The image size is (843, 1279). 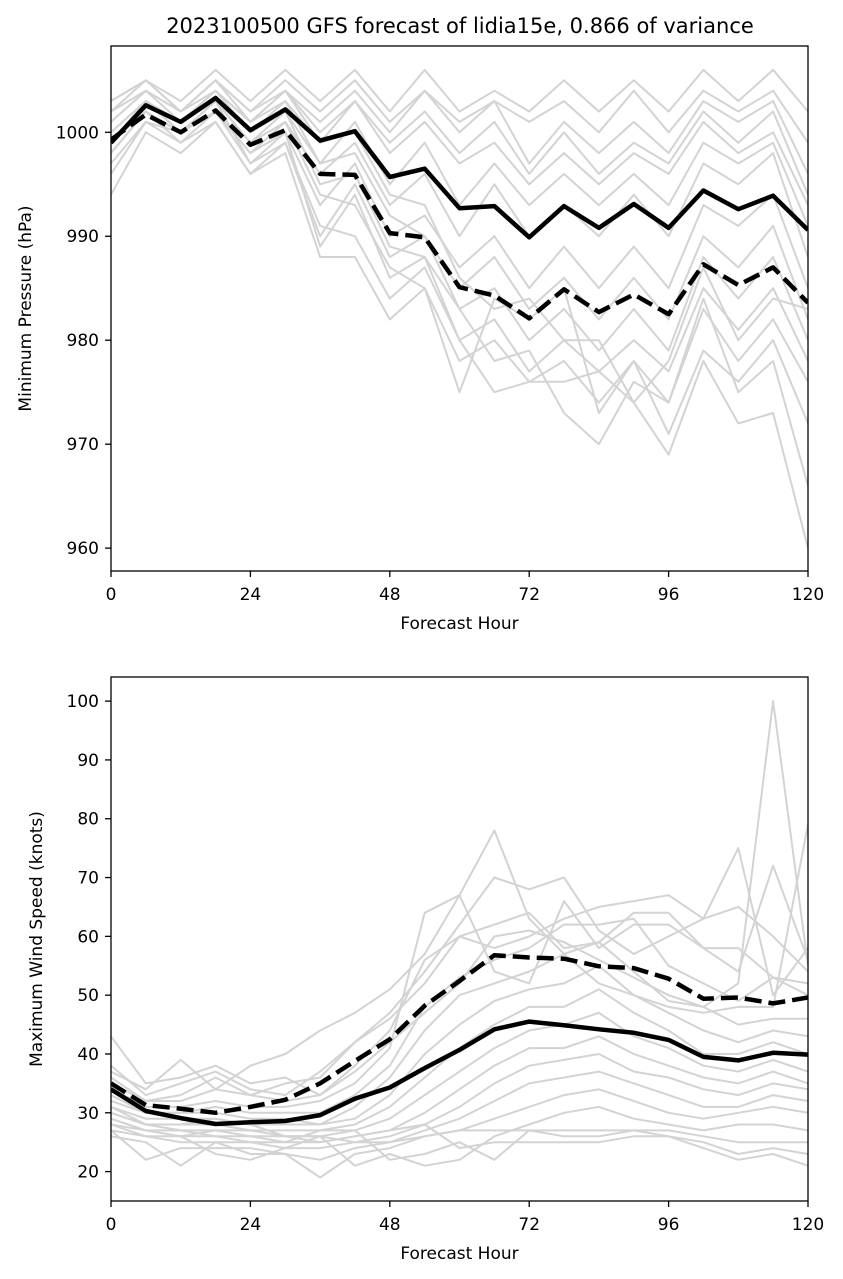 I want to click on wind-x-tick-label-120: 120, so click(x=808, y=1225).